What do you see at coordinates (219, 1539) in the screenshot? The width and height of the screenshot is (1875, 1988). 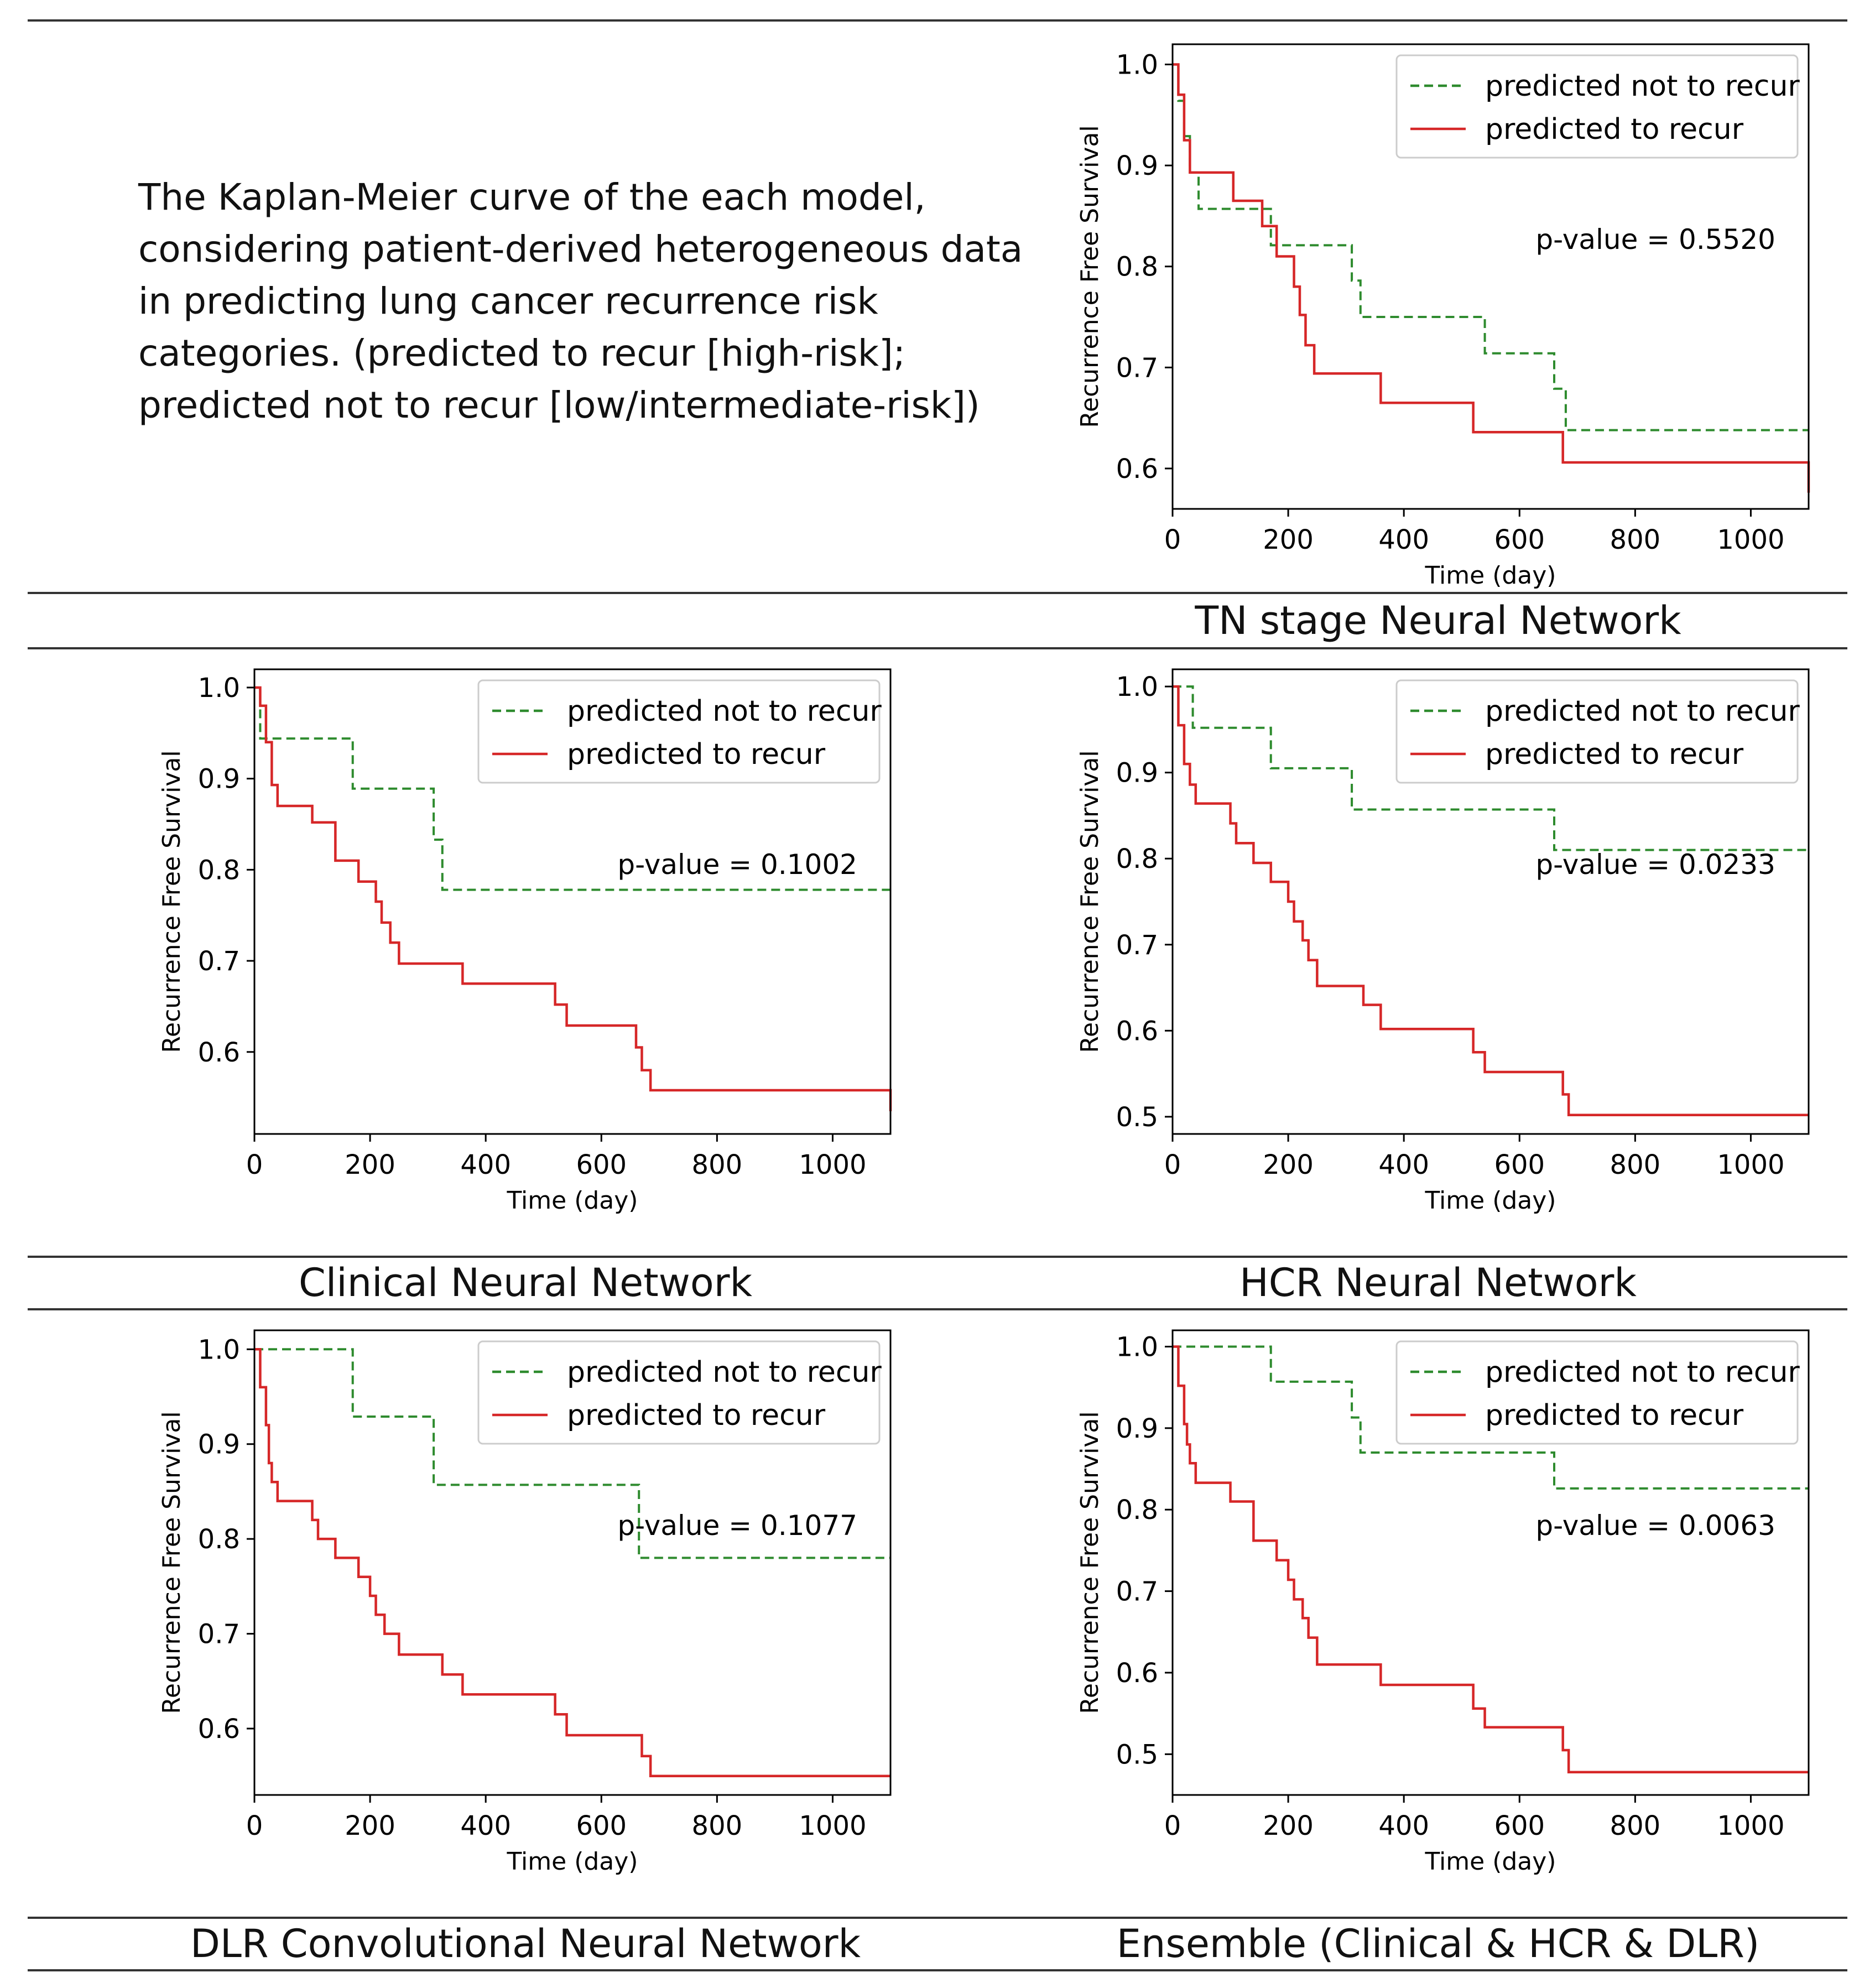 I see `km-chart-dlr-ytick-label: 0.8` at bounding box center [219, 1539].